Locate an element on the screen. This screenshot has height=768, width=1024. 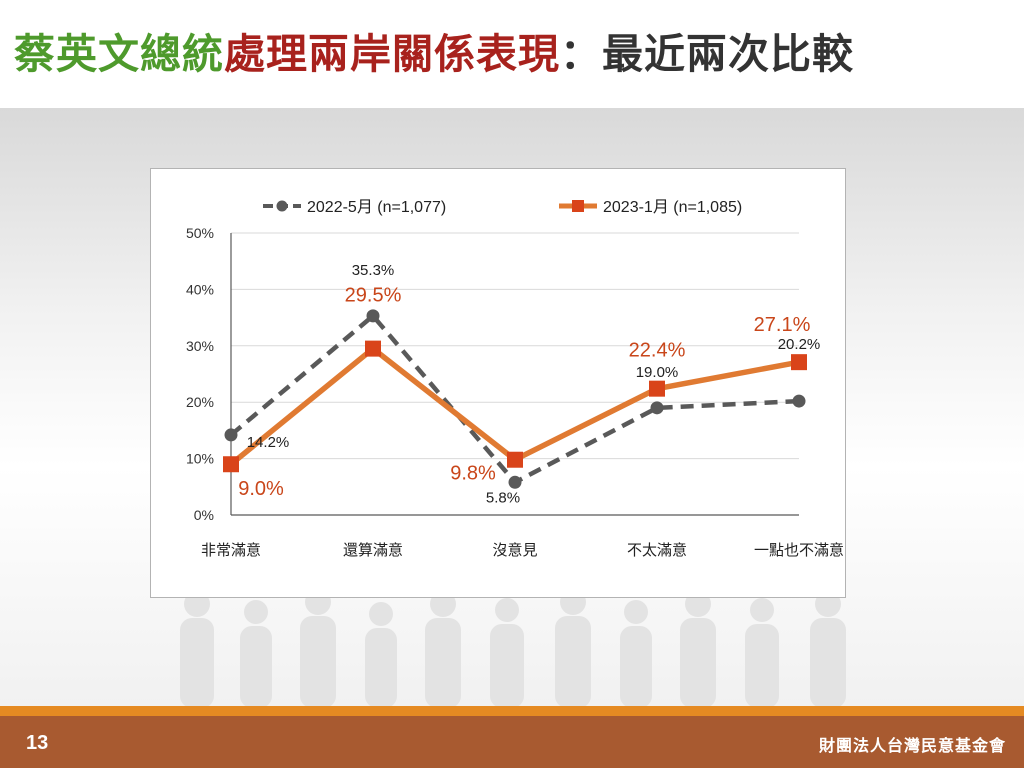
title-subject: 蔡英文總統 is located at coordinates (119, 54).